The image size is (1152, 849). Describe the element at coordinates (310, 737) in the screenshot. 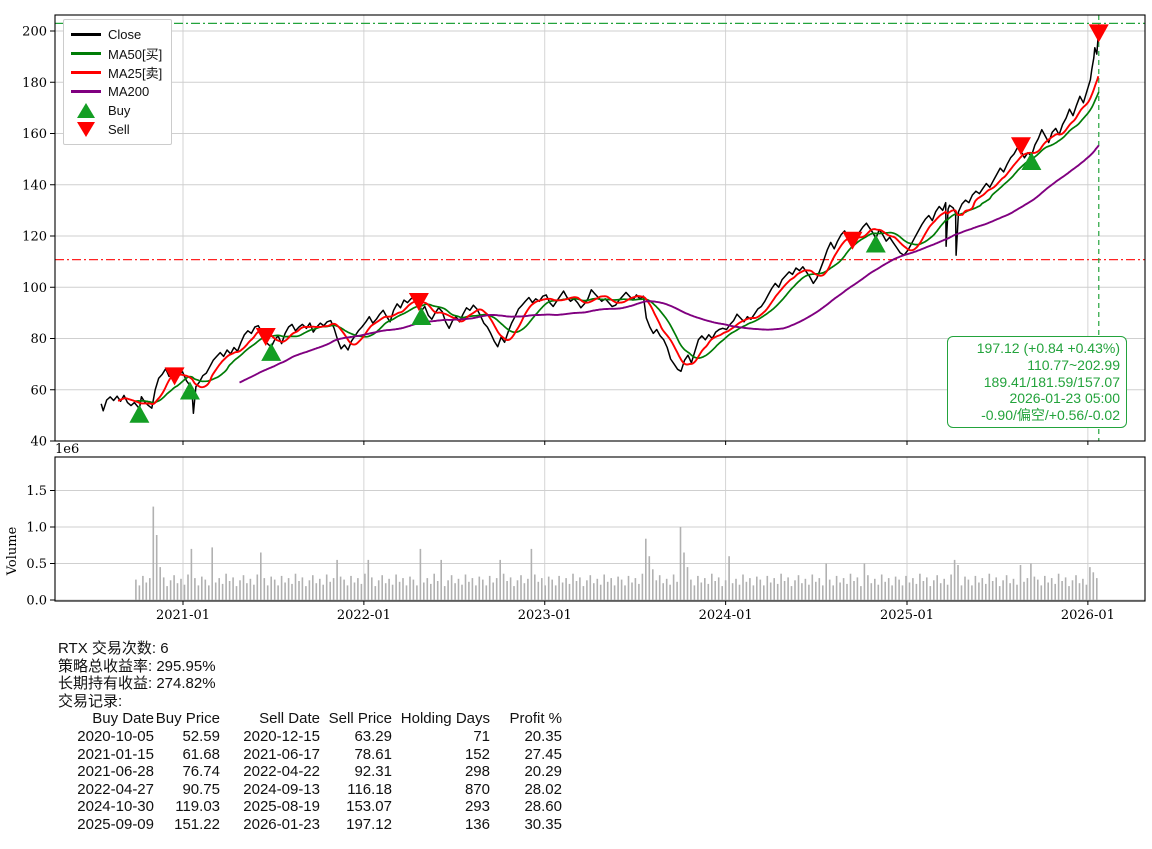

I see `trade-row: 2020-10-05 52.59 2020-12-15 63.29 71 20.35` at that location.